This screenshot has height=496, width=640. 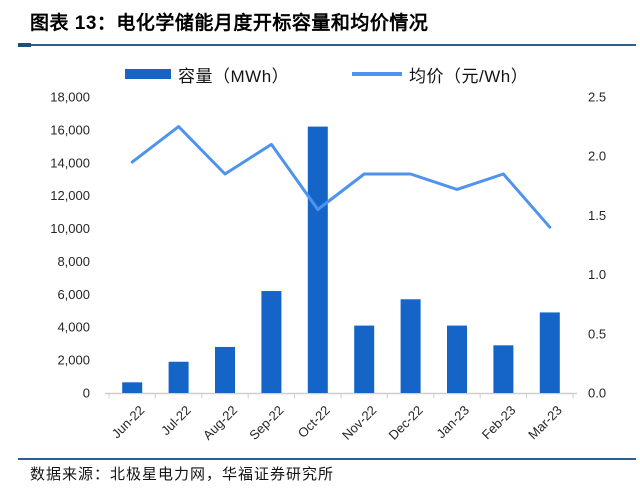 I want to click on left-axis-tick-label: 2,000, so click(x=73, y=360).